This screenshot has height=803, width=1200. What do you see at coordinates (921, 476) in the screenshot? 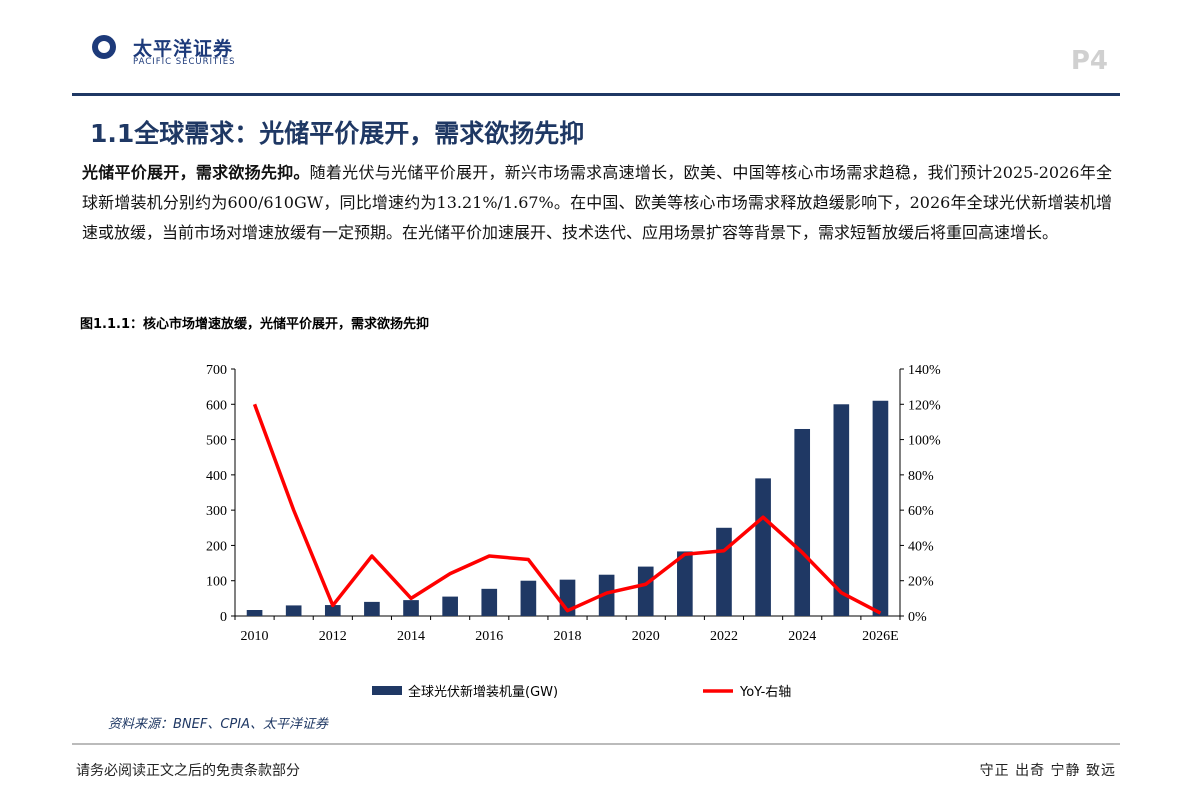
I see `right-tick-label: 80%` at bounding box center [921, 476].